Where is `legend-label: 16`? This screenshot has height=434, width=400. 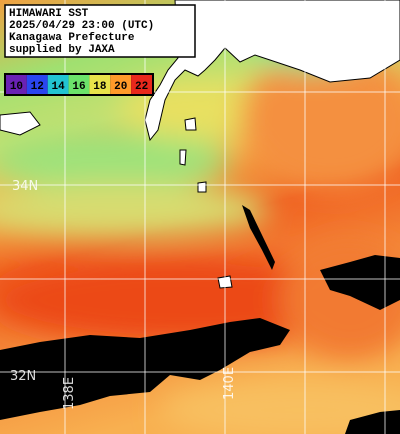 legend-label: 16 is located at coordinates (78, 87).